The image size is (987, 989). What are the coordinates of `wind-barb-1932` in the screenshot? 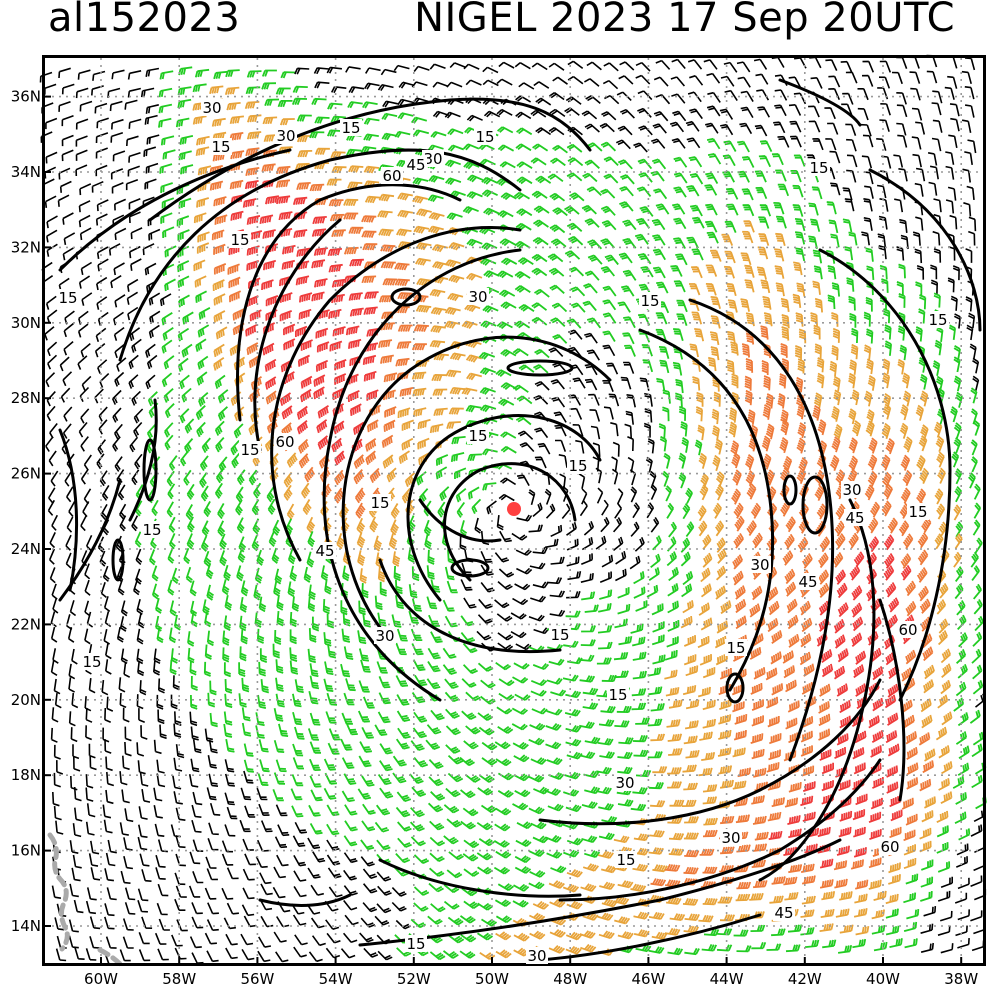 It's located at (172, 635).